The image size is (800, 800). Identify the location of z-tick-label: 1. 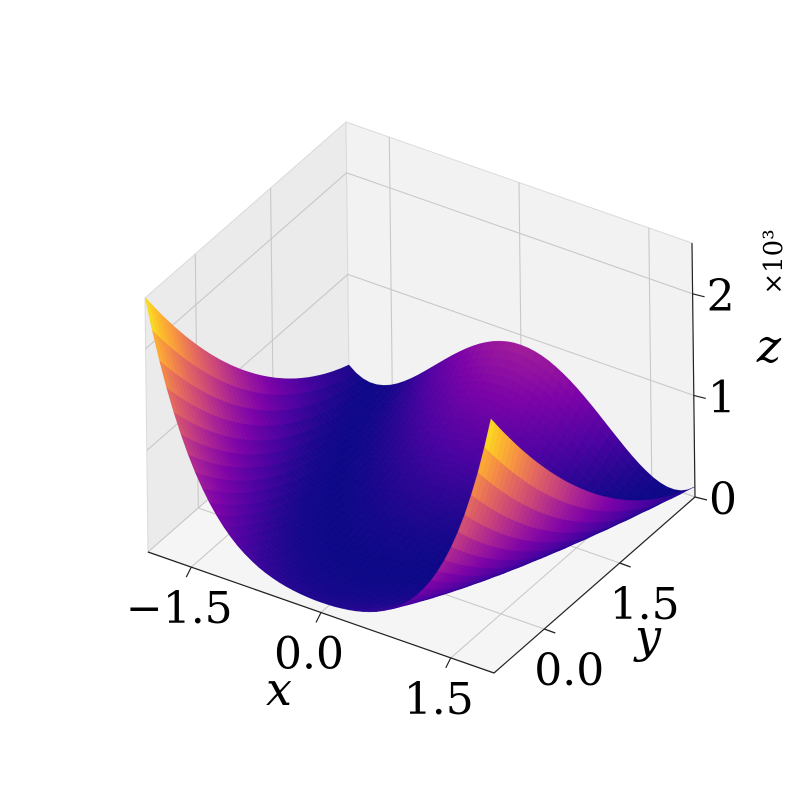
(722, 397).